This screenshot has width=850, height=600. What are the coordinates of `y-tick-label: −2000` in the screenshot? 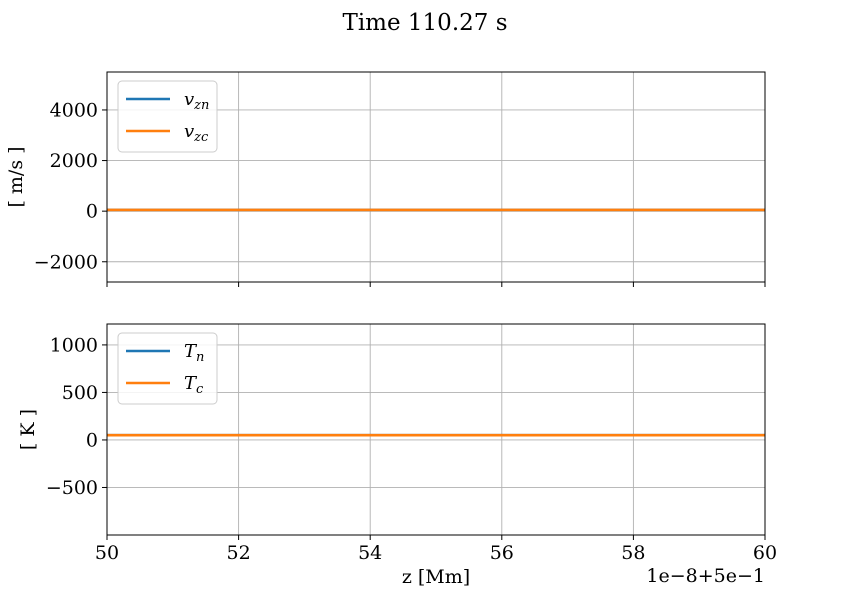 It's located at (66, 262).